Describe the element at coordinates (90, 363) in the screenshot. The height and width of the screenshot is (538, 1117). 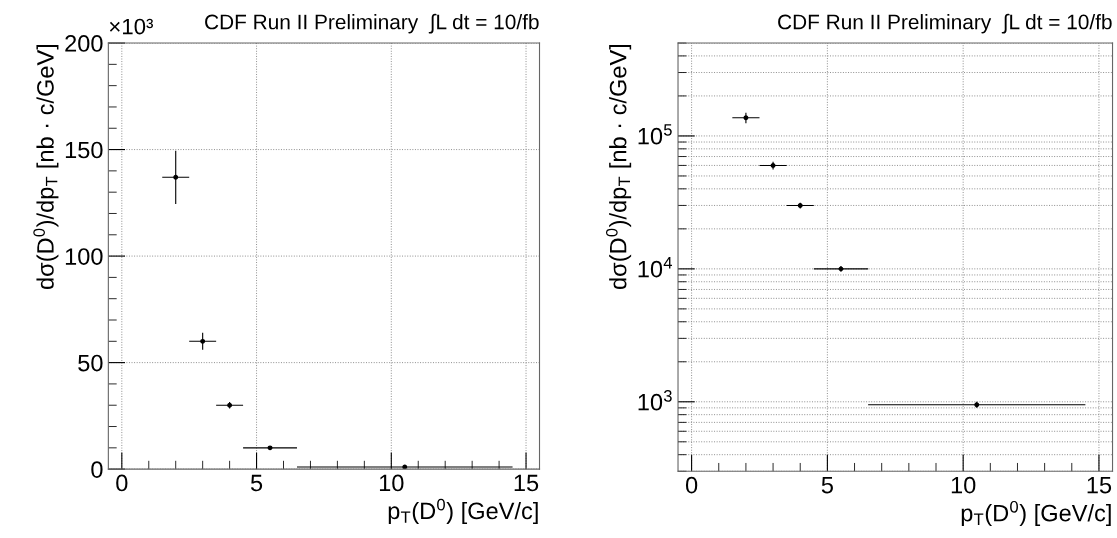
I see `y-tick-label: 50` at that location.